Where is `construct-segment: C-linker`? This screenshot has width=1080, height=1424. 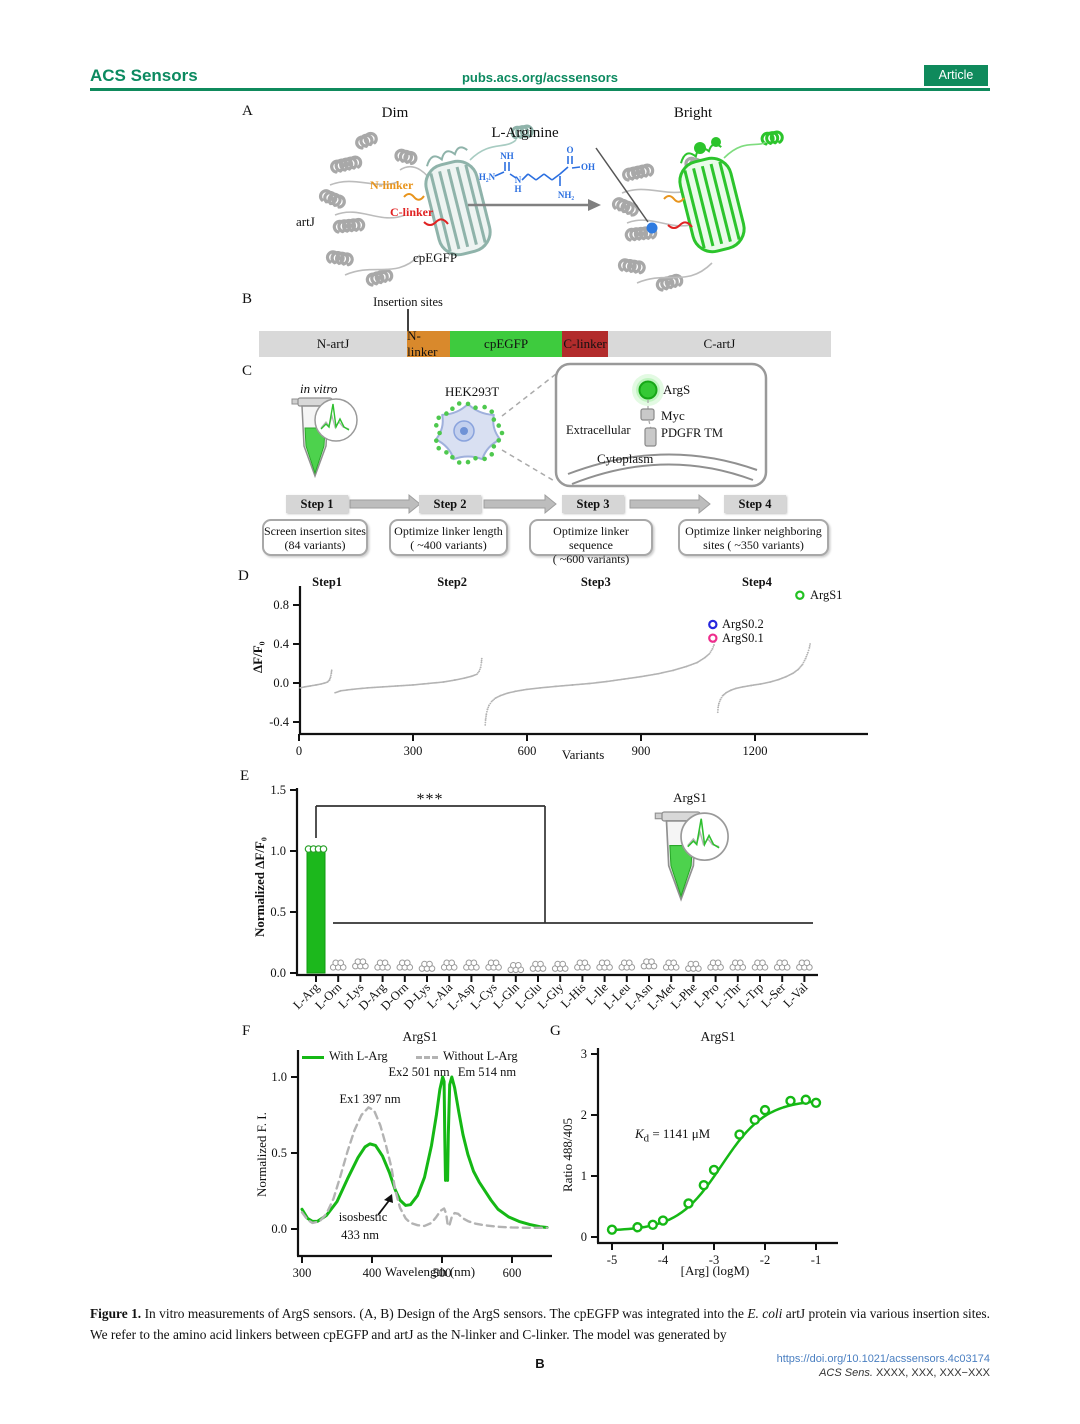
construct-segment: C-linker is located at coordinates (585, 344).